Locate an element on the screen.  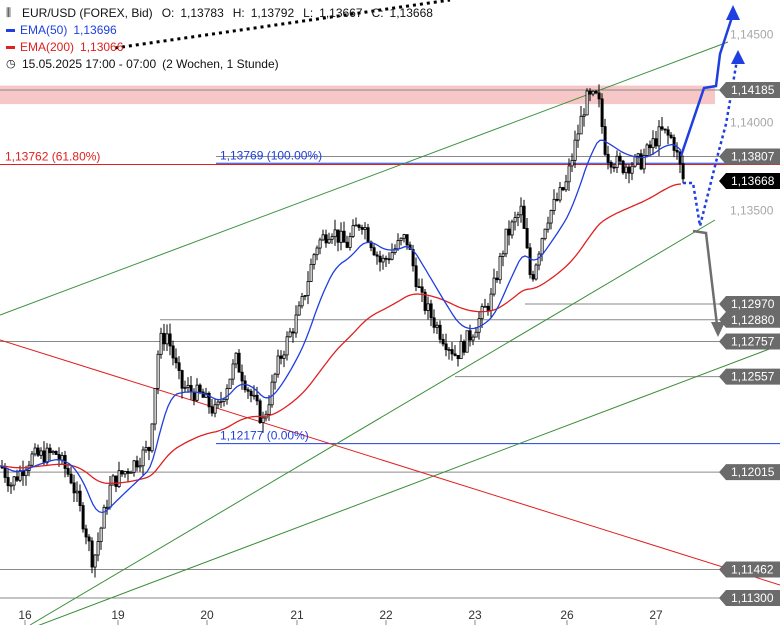
level-tag: 1,12970 is located at coordinates (749, 303).